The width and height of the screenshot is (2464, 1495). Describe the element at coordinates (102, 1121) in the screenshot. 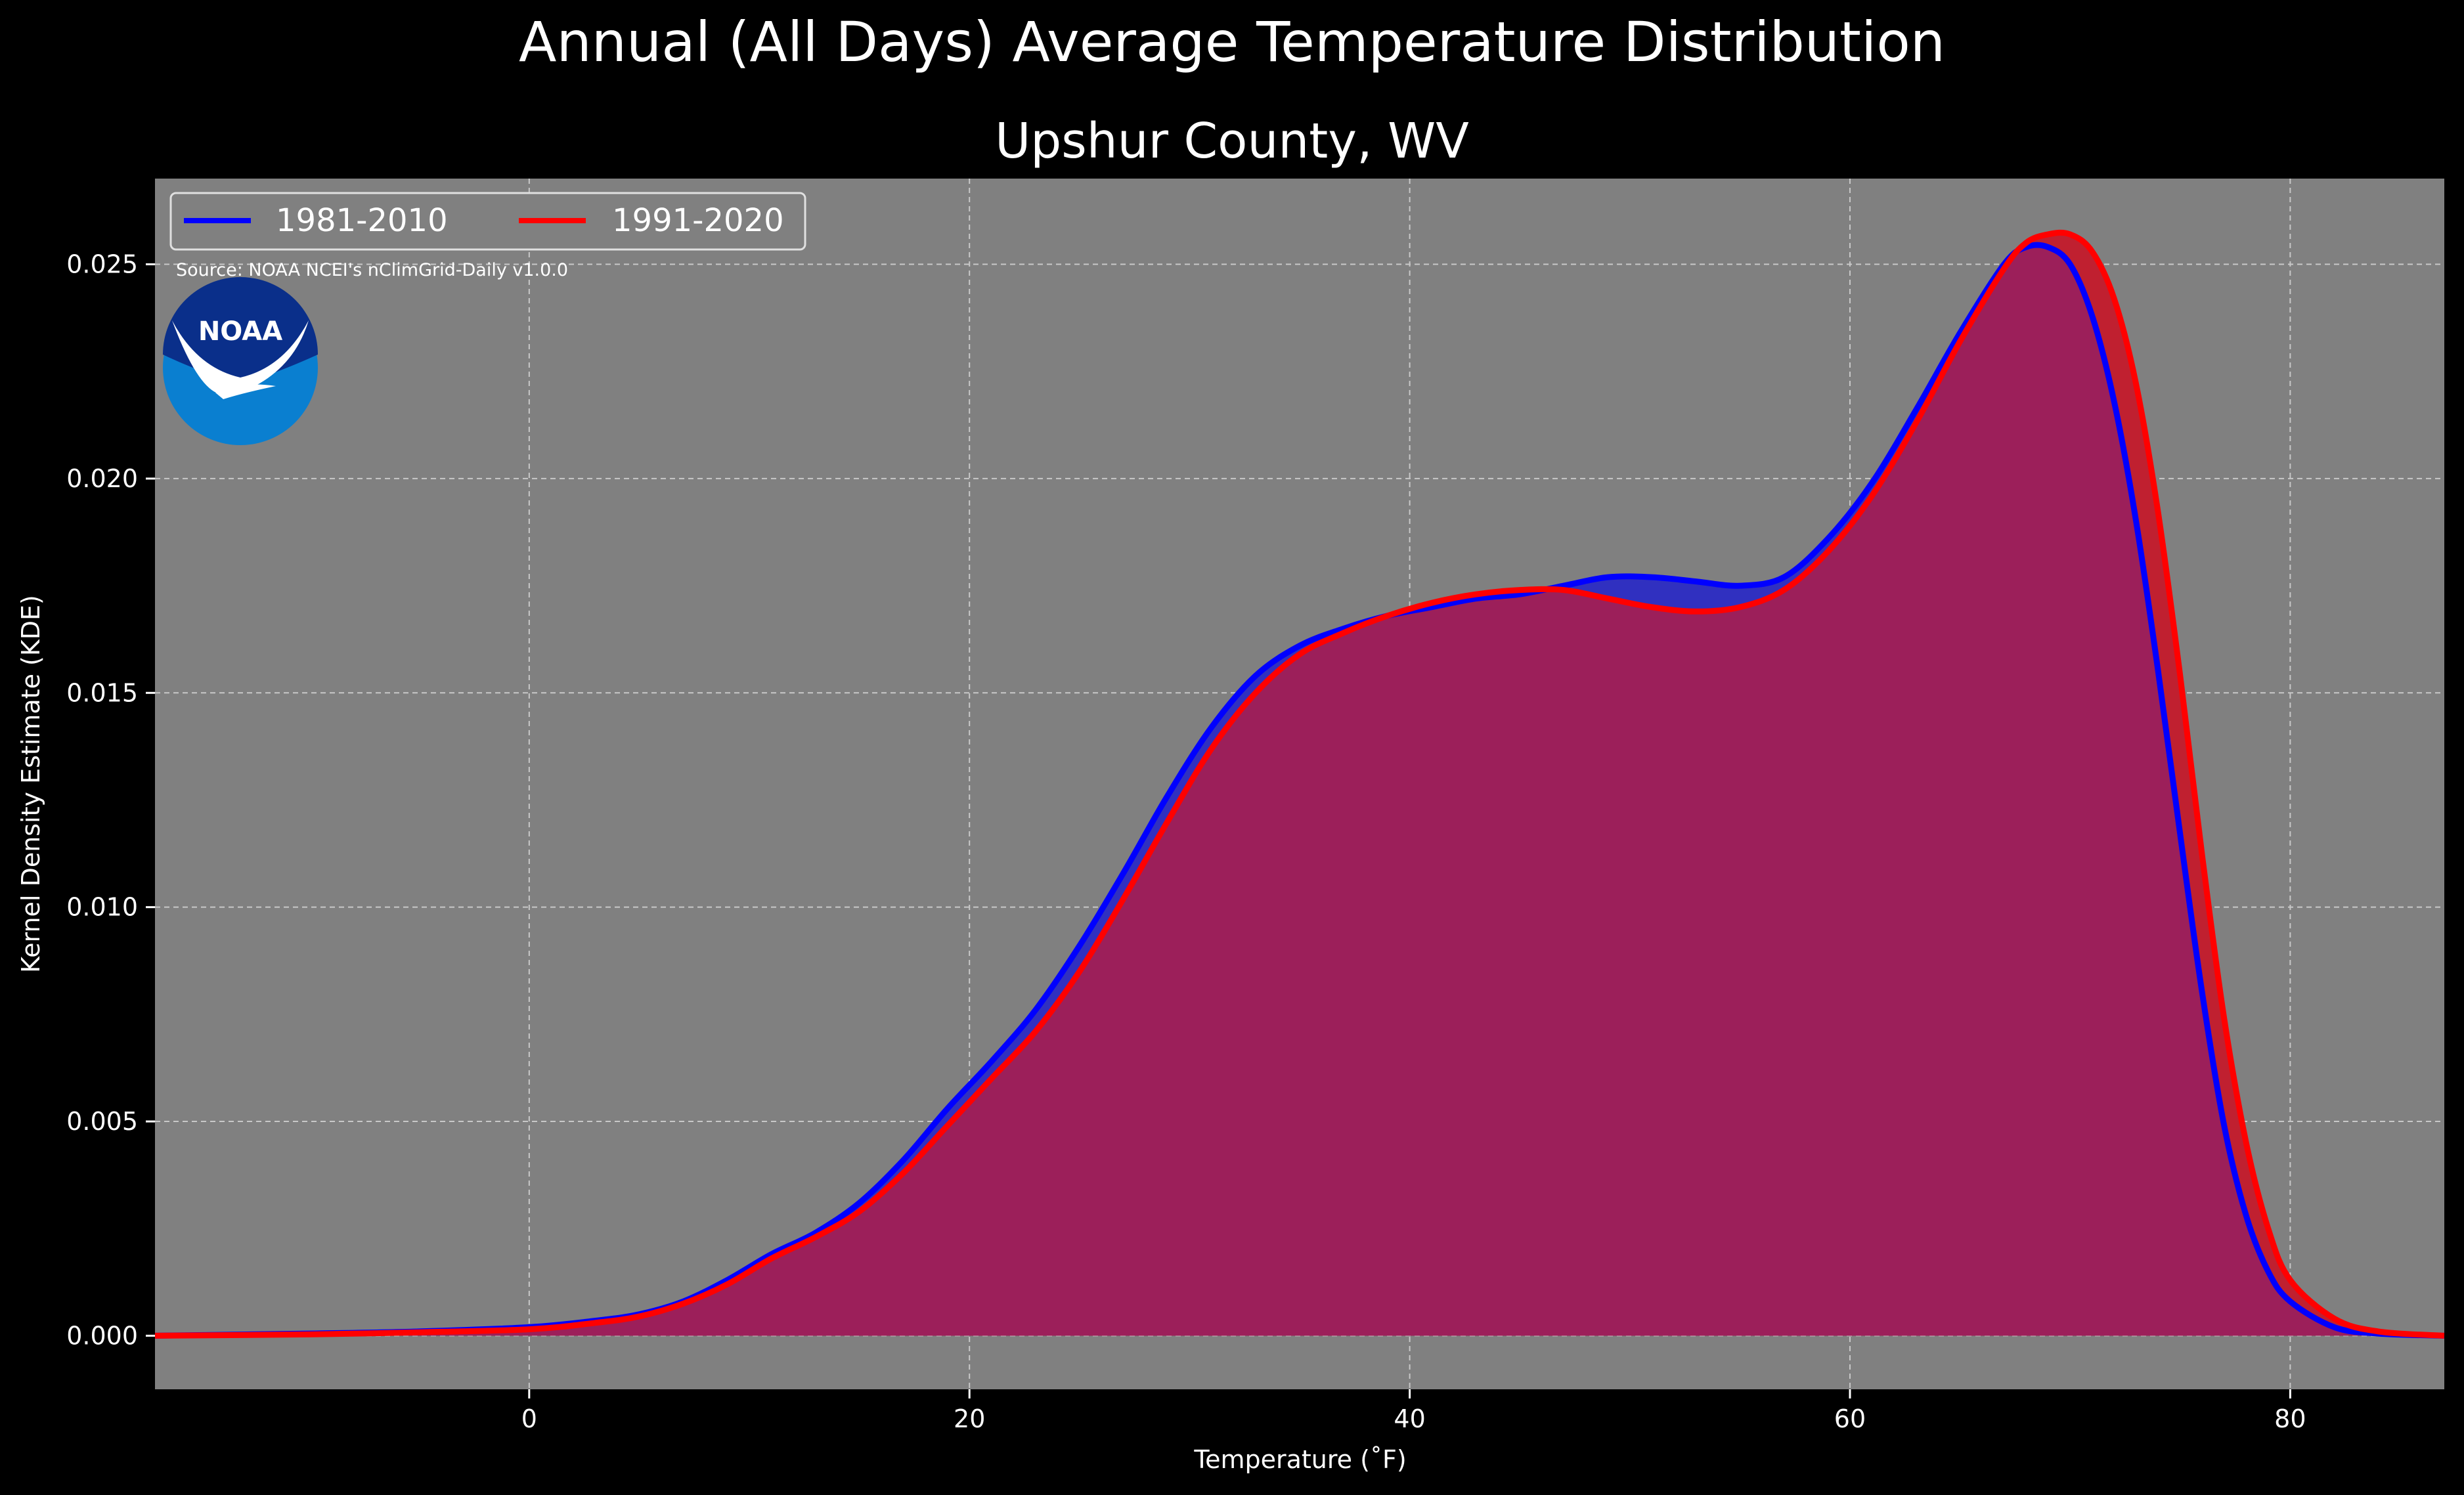

I see `y-tick-label: 0.005` at that location.